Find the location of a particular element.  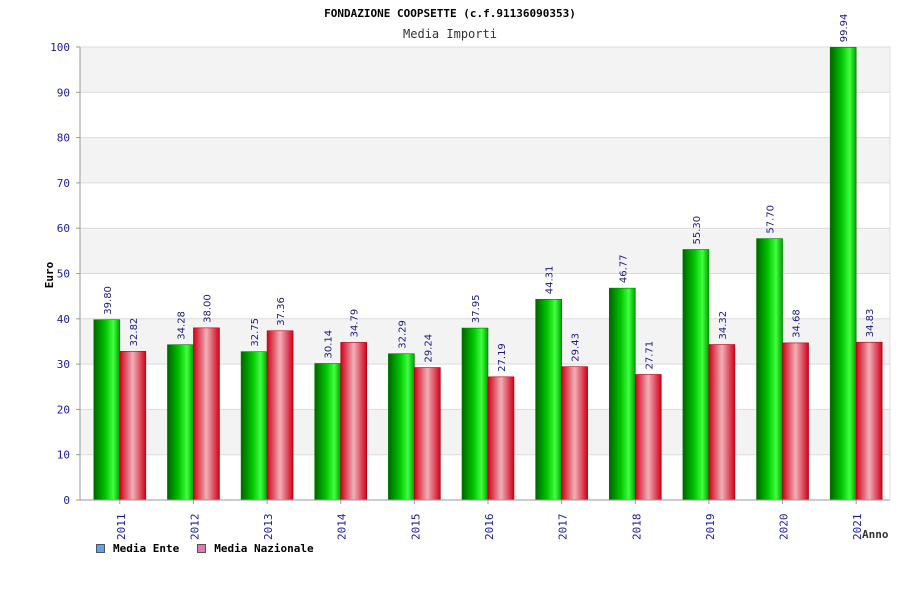

bar-media-ente-2019 is located at coordinates (696, 375).